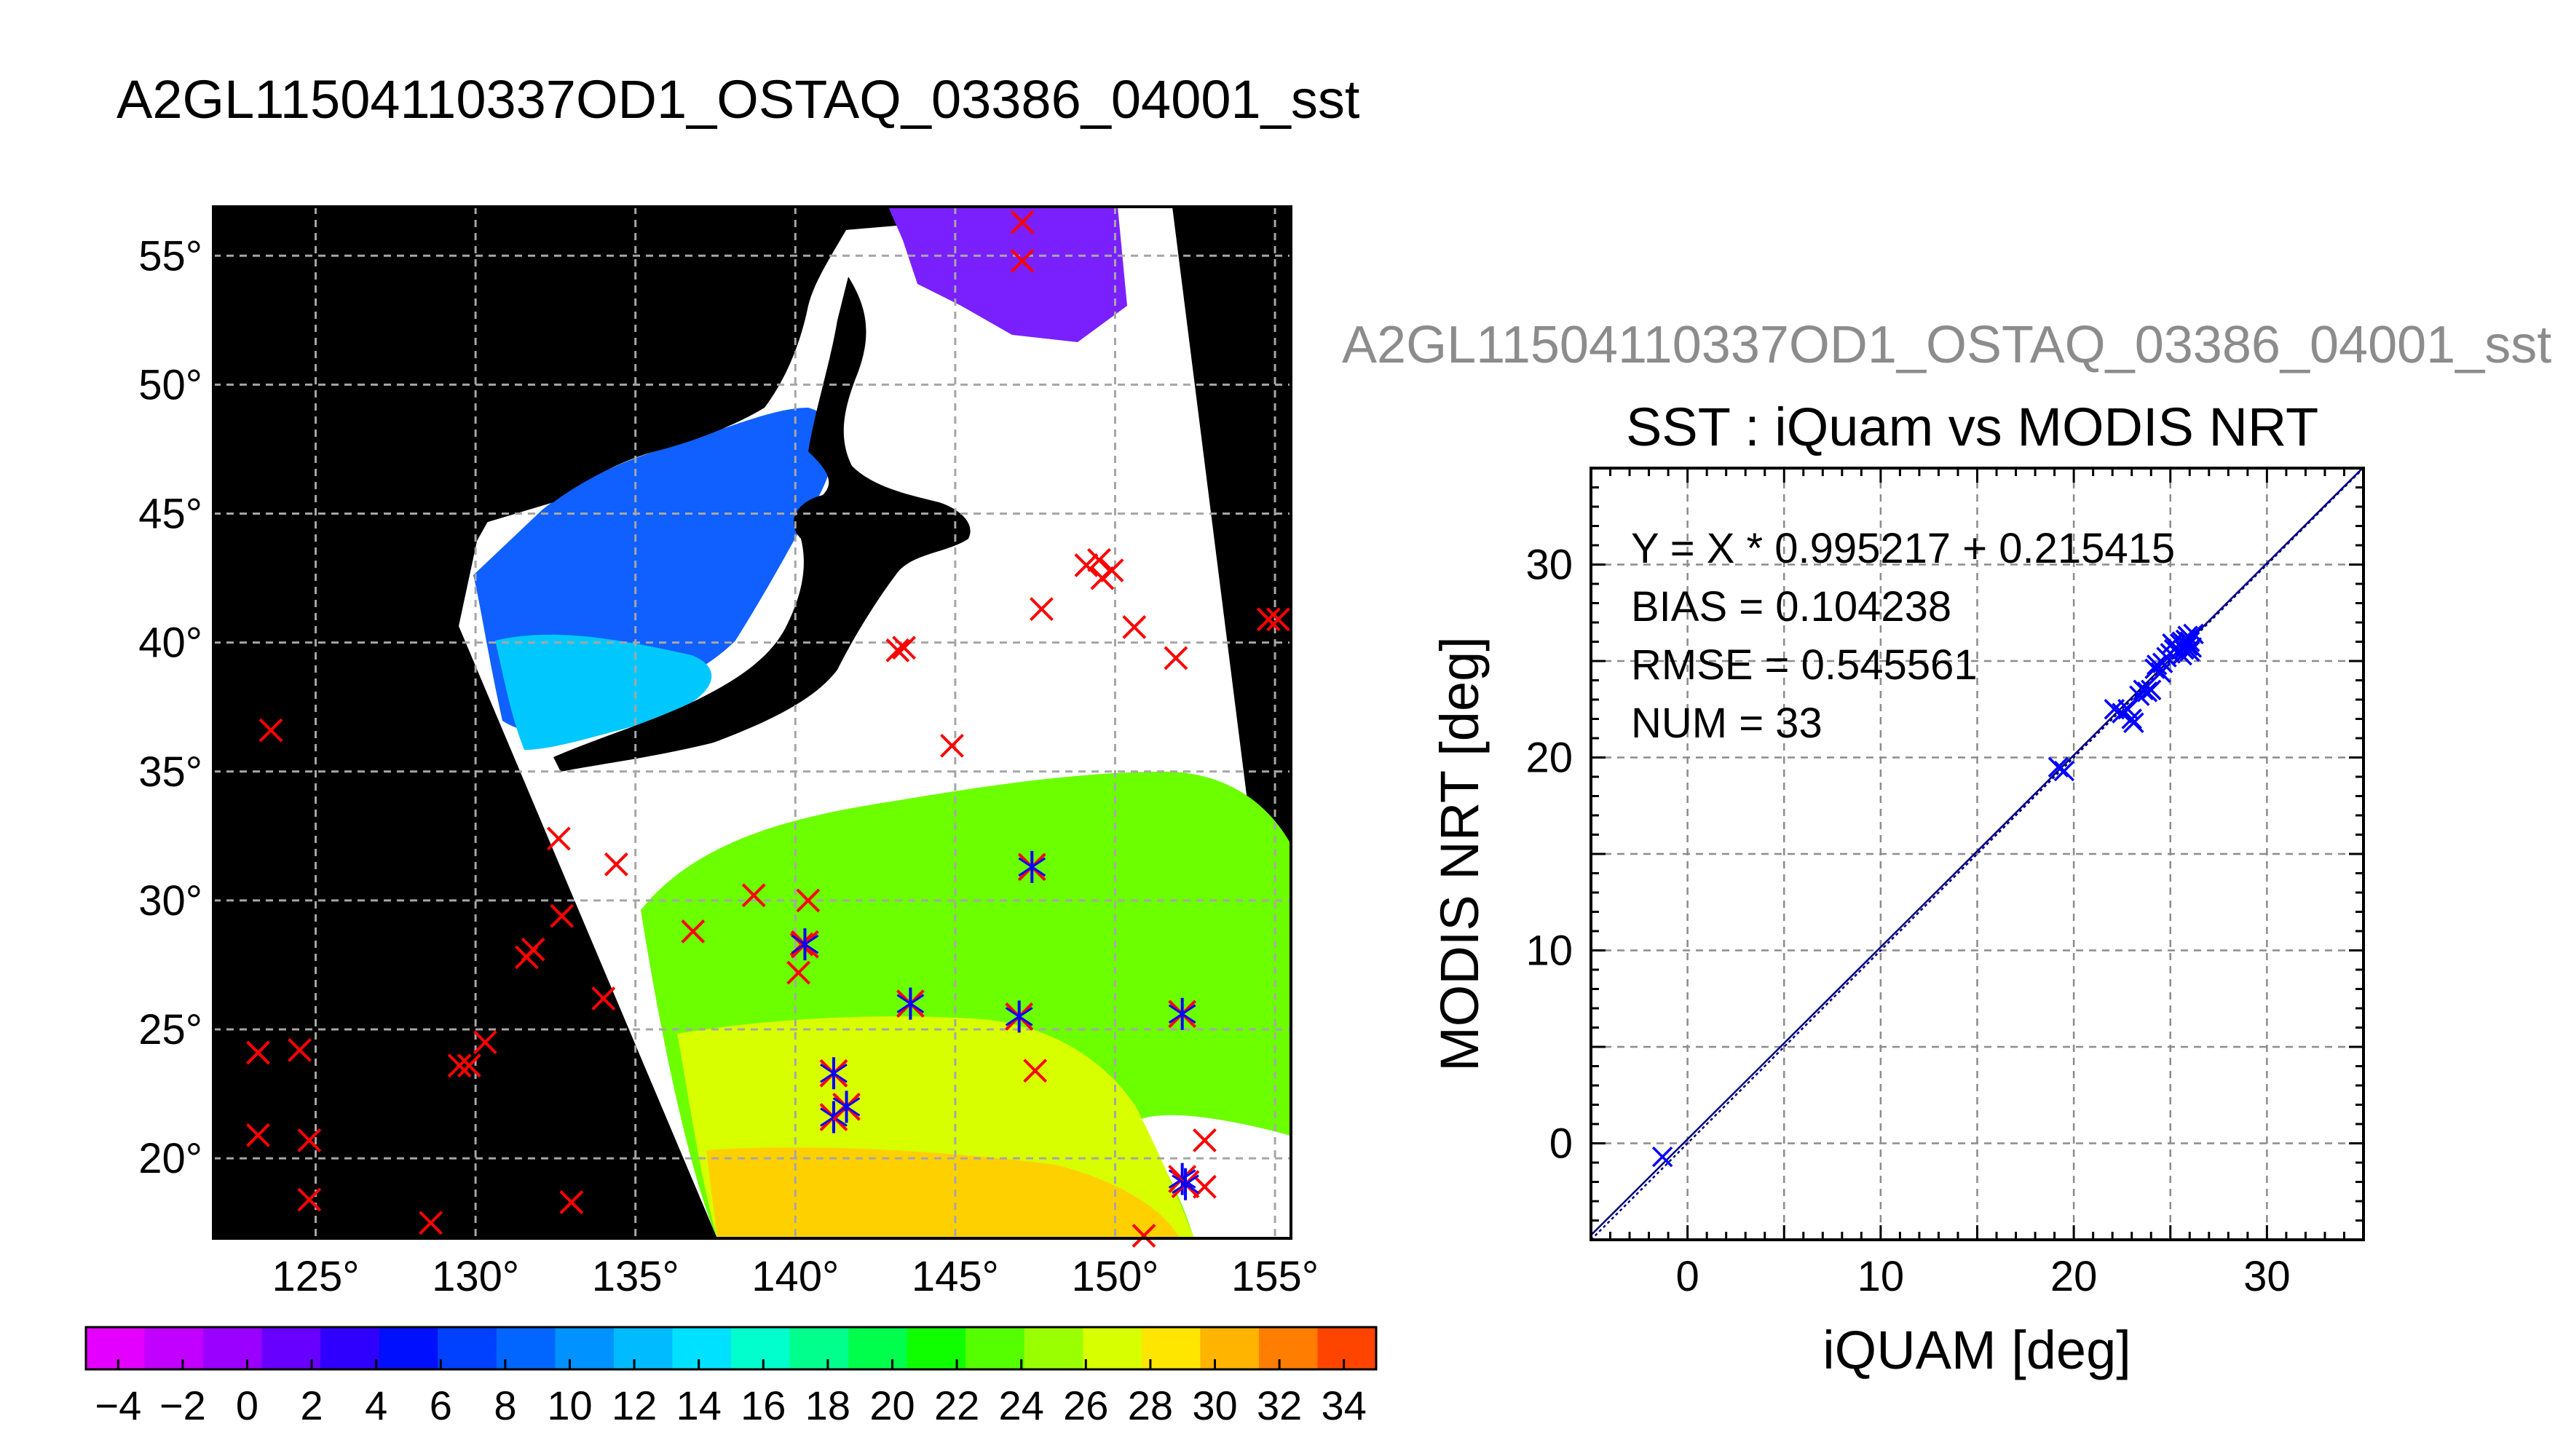  I want to click on map-y-tick-label: 45°, so click(170, 514).